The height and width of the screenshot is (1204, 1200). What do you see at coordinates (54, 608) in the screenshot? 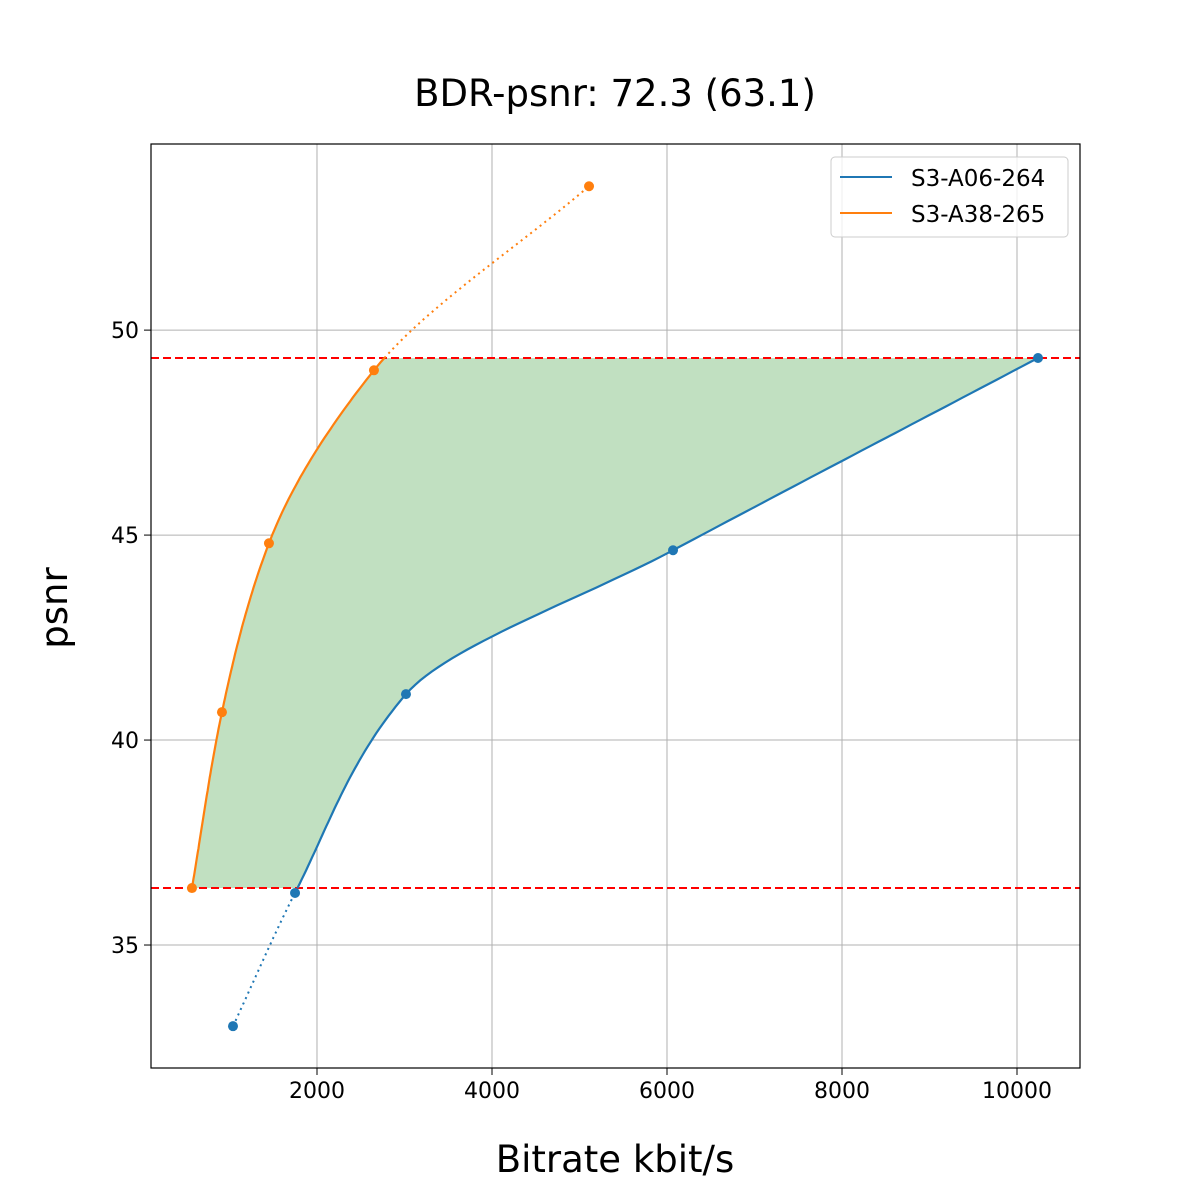
I see `y-axis-label: psnr` at bounding box center [54, 608].